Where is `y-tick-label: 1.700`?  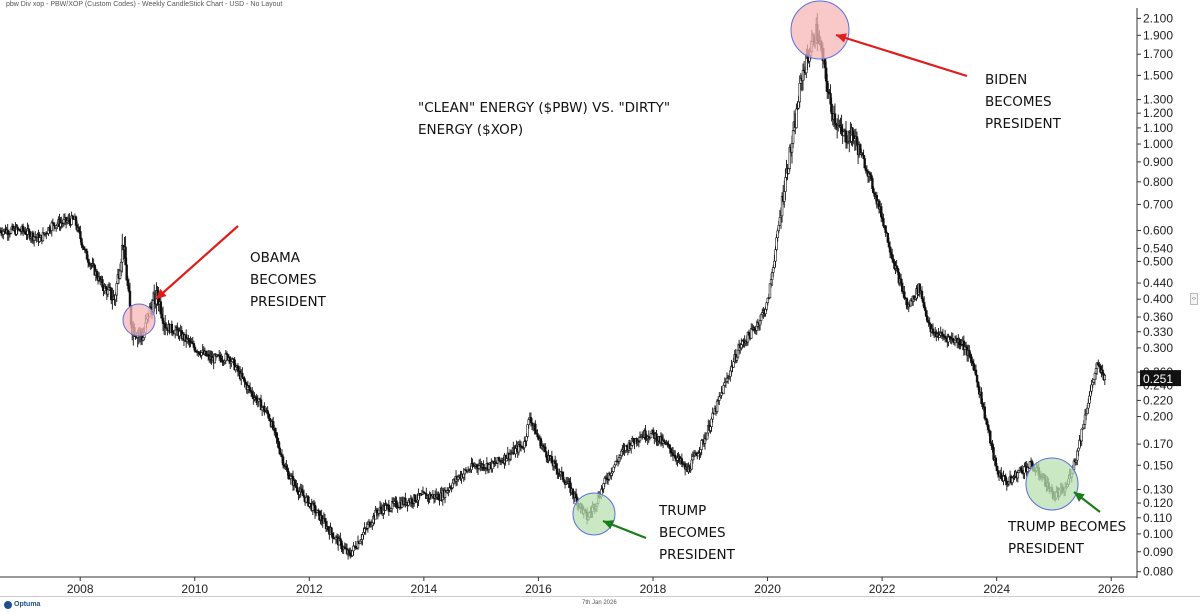
y-tick-label: 1.700 is located at coordinates (1158, 54).